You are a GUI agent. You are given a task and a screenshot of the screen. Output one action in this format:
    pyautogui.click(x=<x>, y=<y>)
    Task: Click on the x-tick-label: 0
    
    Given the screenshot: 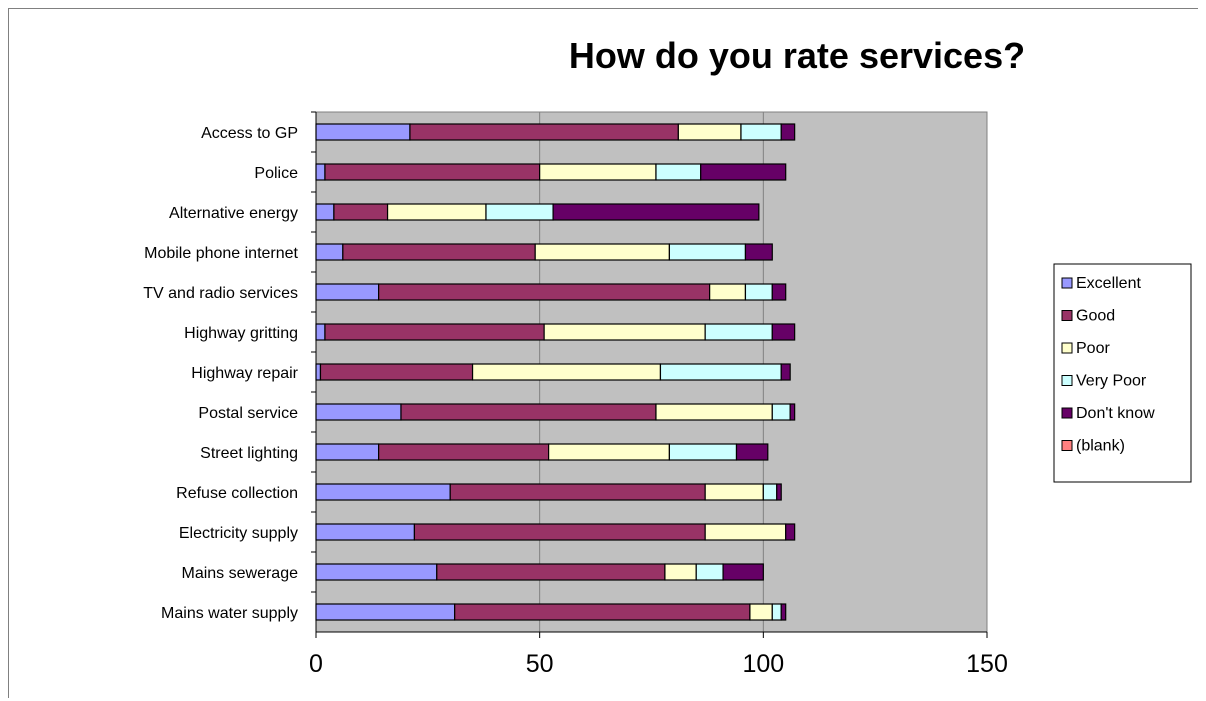 What is the action you would take?
    pyautogui.click(x=316, y=664)
    